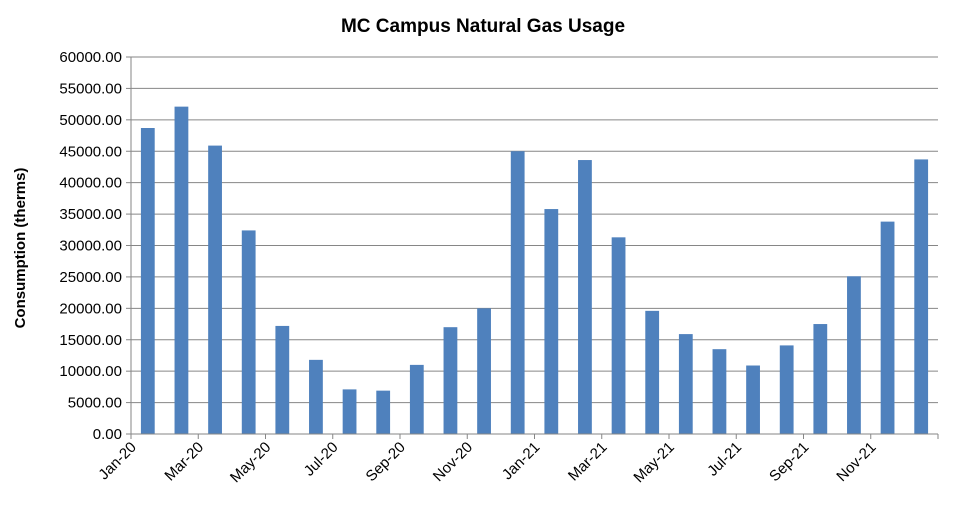  Describe the element at coordinates (117, 461) in the screenshot. I see `x-tick-label: Jan-20` at that location.